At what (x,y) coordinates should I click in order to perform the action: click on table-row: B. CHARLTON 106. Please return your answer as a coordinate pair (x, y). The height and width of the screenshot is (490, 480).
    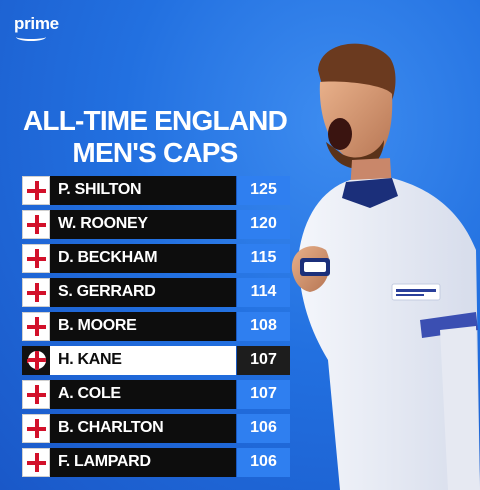
    Looking at the image, I should click on (156, 428).